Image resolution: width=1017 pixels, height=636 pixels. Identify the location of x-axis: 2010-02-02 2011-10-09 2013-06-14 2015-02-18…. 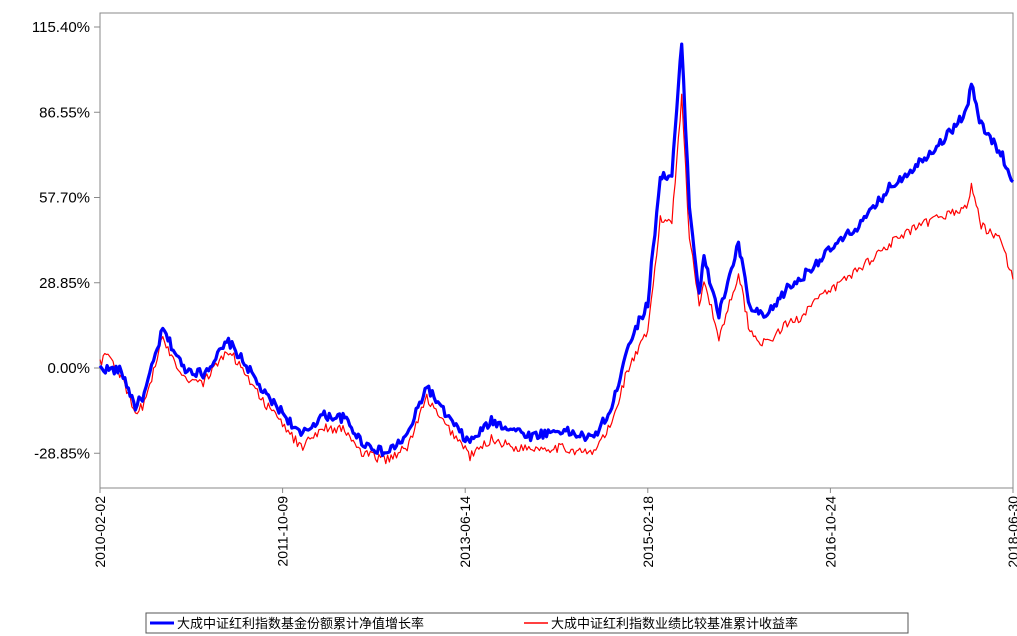
(554, 528).